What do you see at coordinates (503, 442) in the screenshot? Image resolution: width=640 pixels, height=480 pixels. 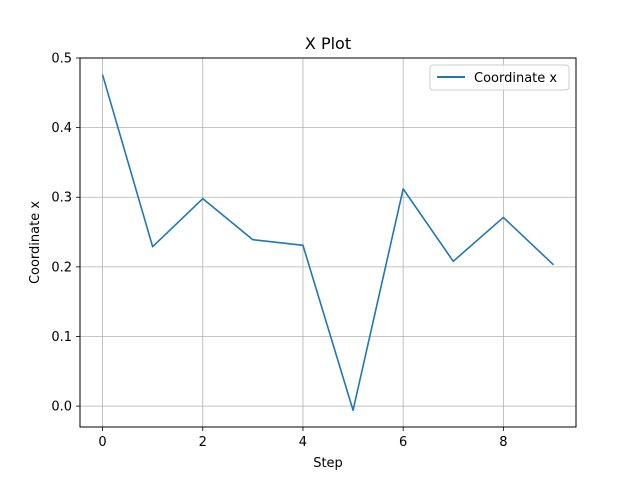 I see `x-tick-label: 8` at bounding box center [503, 442].